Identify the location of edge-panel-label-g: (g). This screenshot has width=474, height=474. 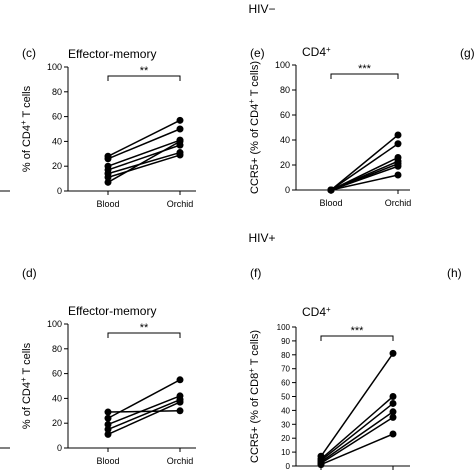
(467, 53).